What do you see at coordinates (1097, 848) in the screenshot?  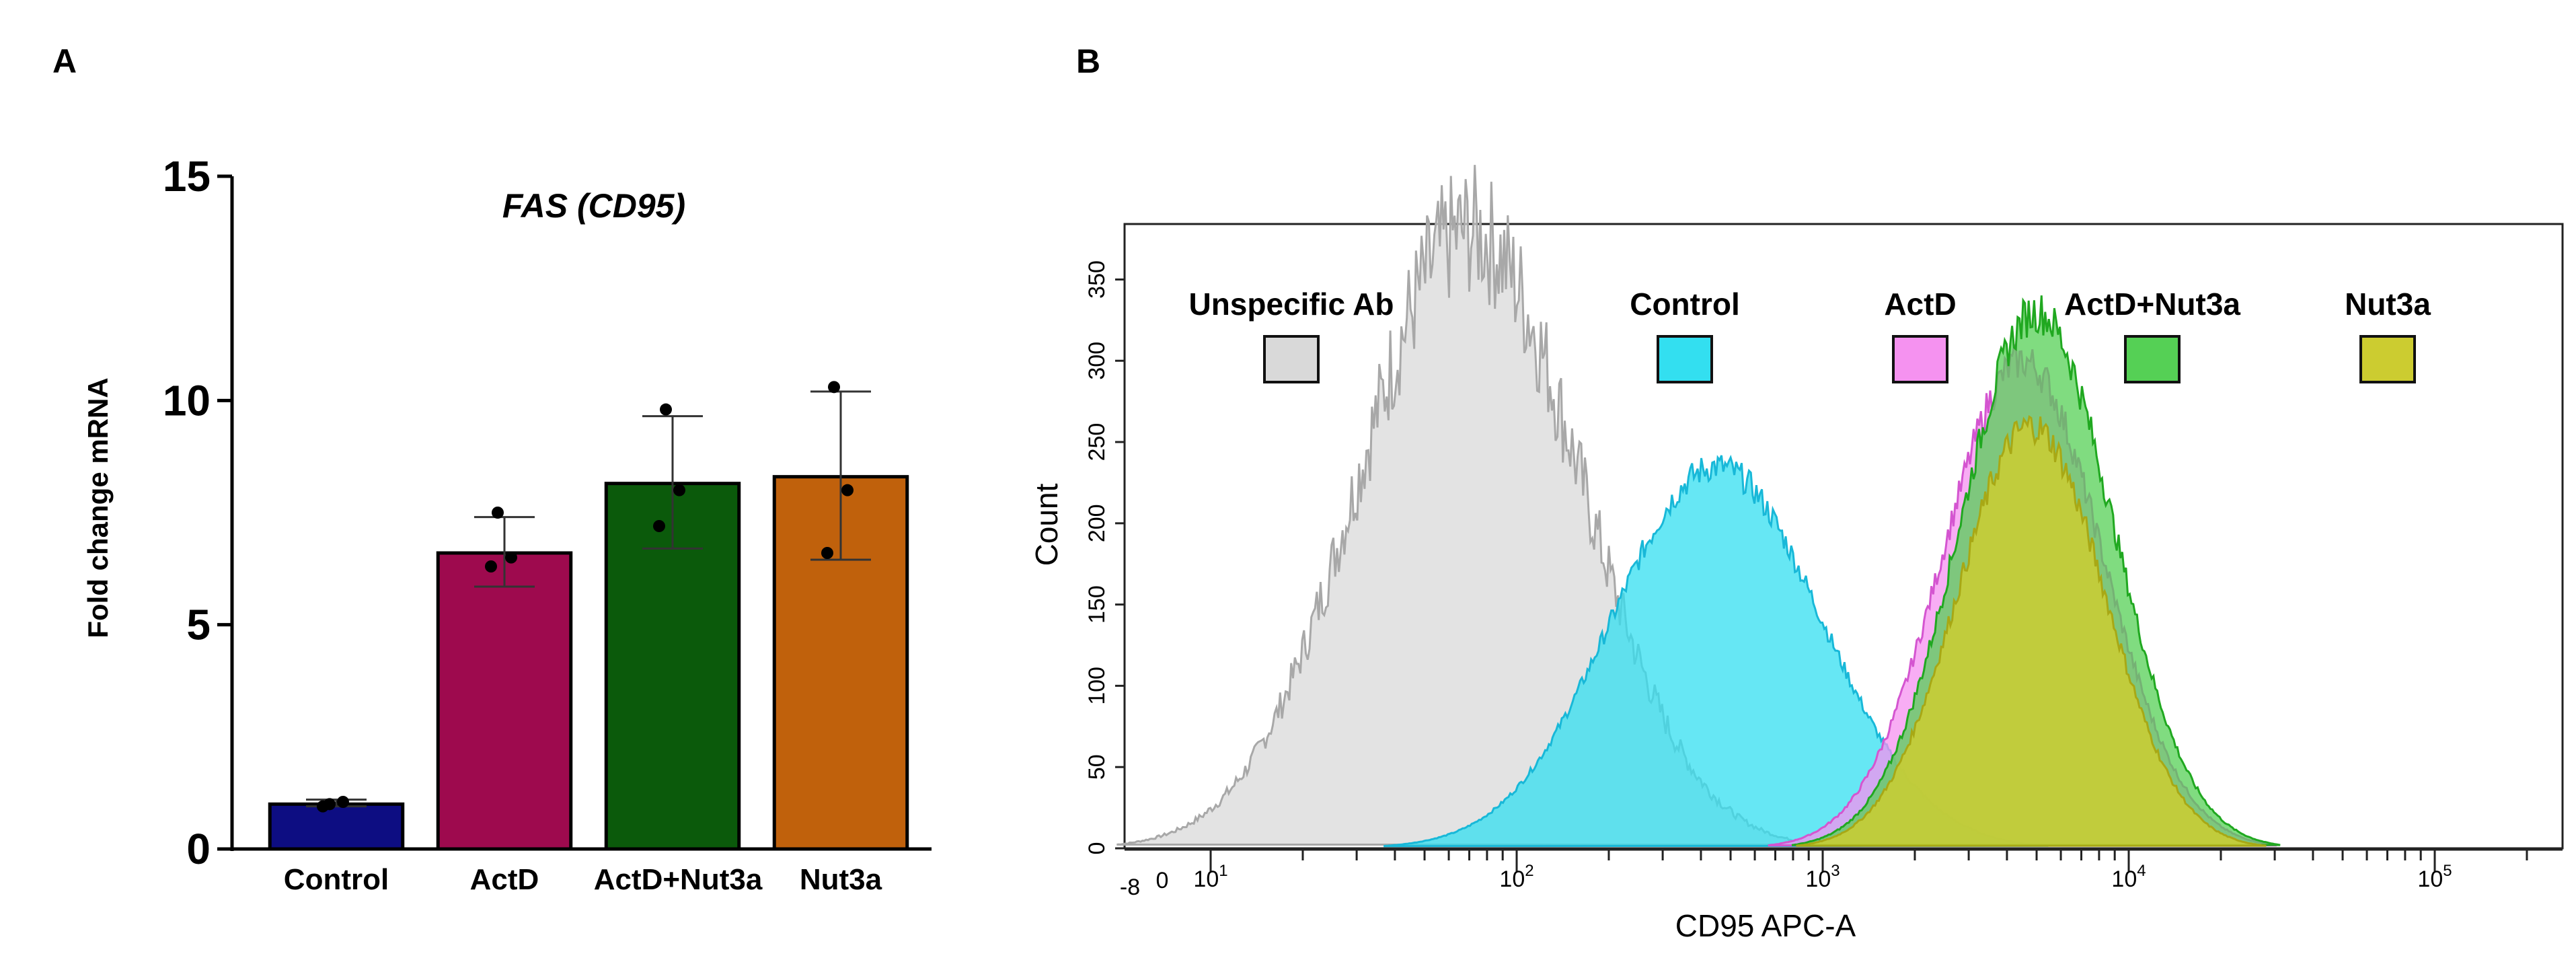 I see `histogram-y-tick-label: 0` at bounding box center [1097, 848].